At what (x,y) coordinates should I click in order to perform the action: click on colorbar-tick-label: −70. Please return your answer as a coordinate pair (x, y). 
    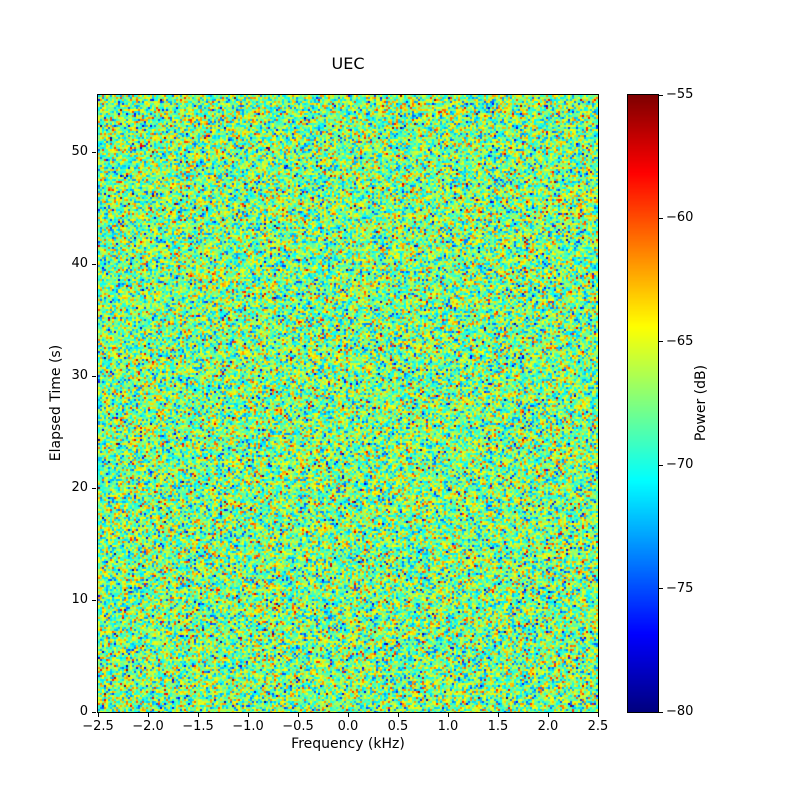
    Looking at the image, I should click on (680, 465).